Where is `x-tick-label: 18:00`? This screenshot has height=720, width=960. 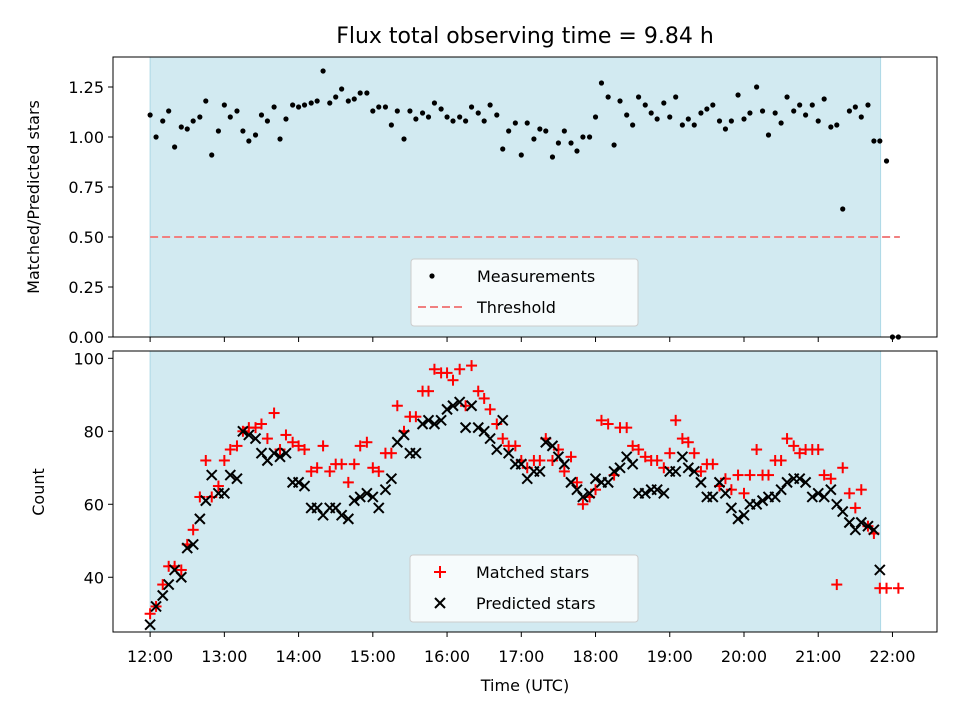
x-tick-label: 18:00 is located at coordinates (595, 656).